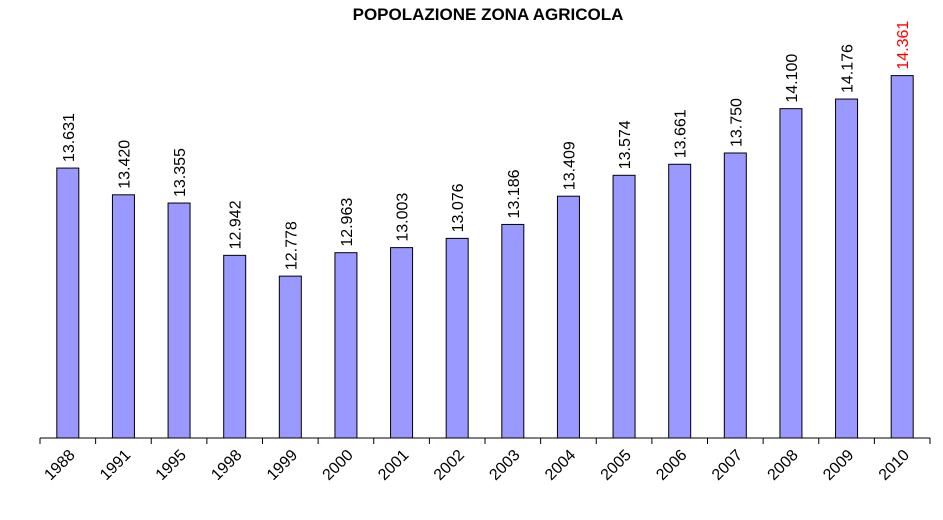 This screenshot has width=943, height=520. Describe the element at coordinates (504, 465) in the screenshot. I see `x-tick-label: 2003` at that location.